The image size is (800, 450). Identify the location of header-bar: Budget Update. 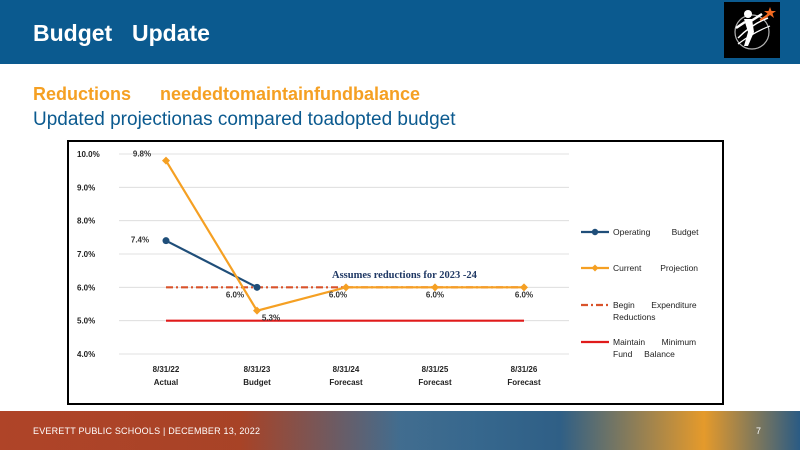
(400, 32).